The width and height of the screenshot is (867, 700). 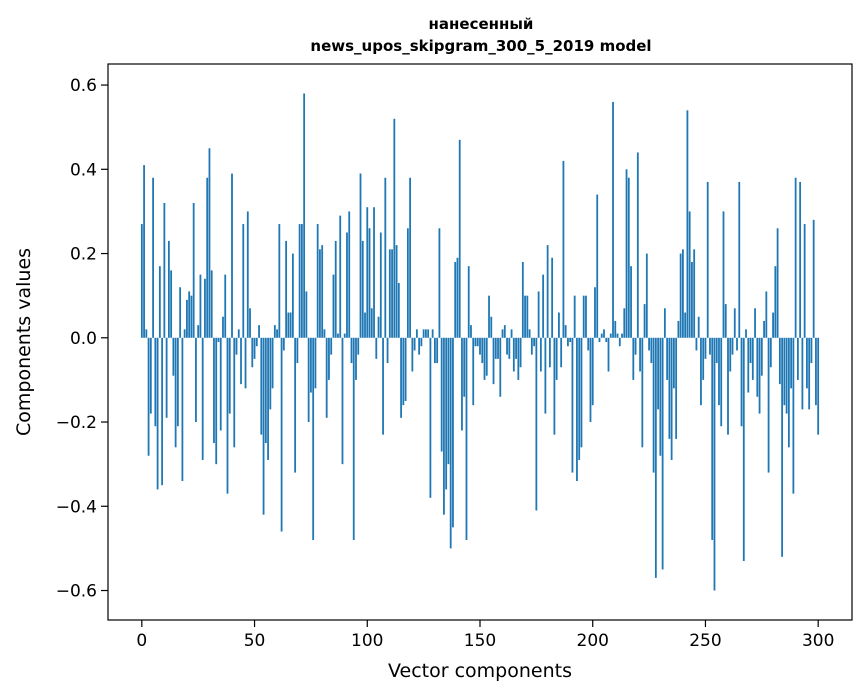 What do you see at coordinates (705, 641) in the screenshot?
I see `x-tick-label: 250` at bounding box center [705, 641].